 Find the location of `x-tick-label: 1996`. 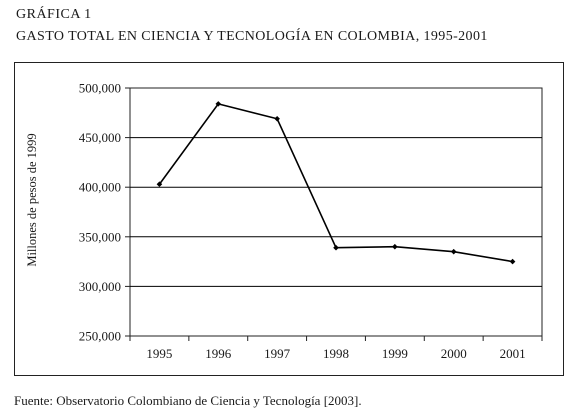

x-tick-label: 1996 is located at coordinates (218, 353).